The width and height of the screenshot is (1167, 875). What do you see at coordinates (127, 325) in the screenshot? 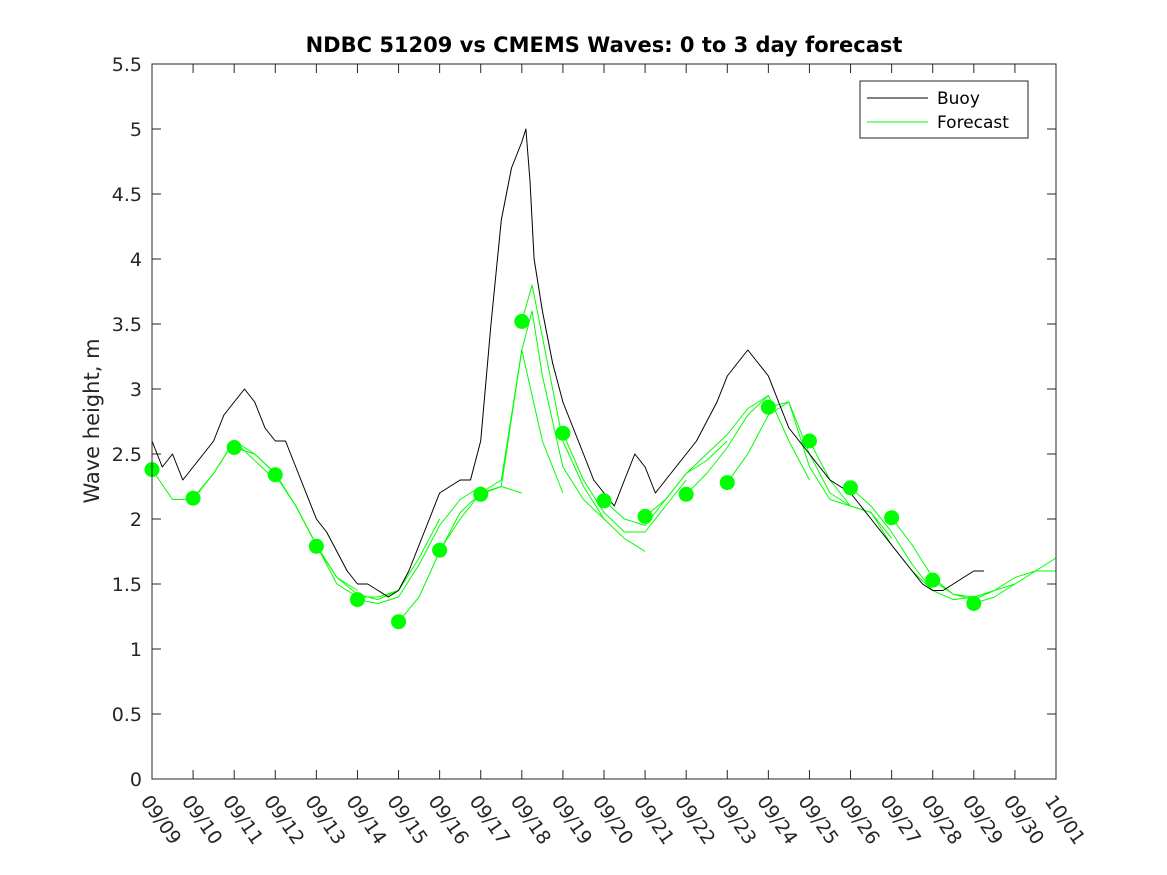
I see `y-tick-label: 3.5` at bounding box center [127, 325].